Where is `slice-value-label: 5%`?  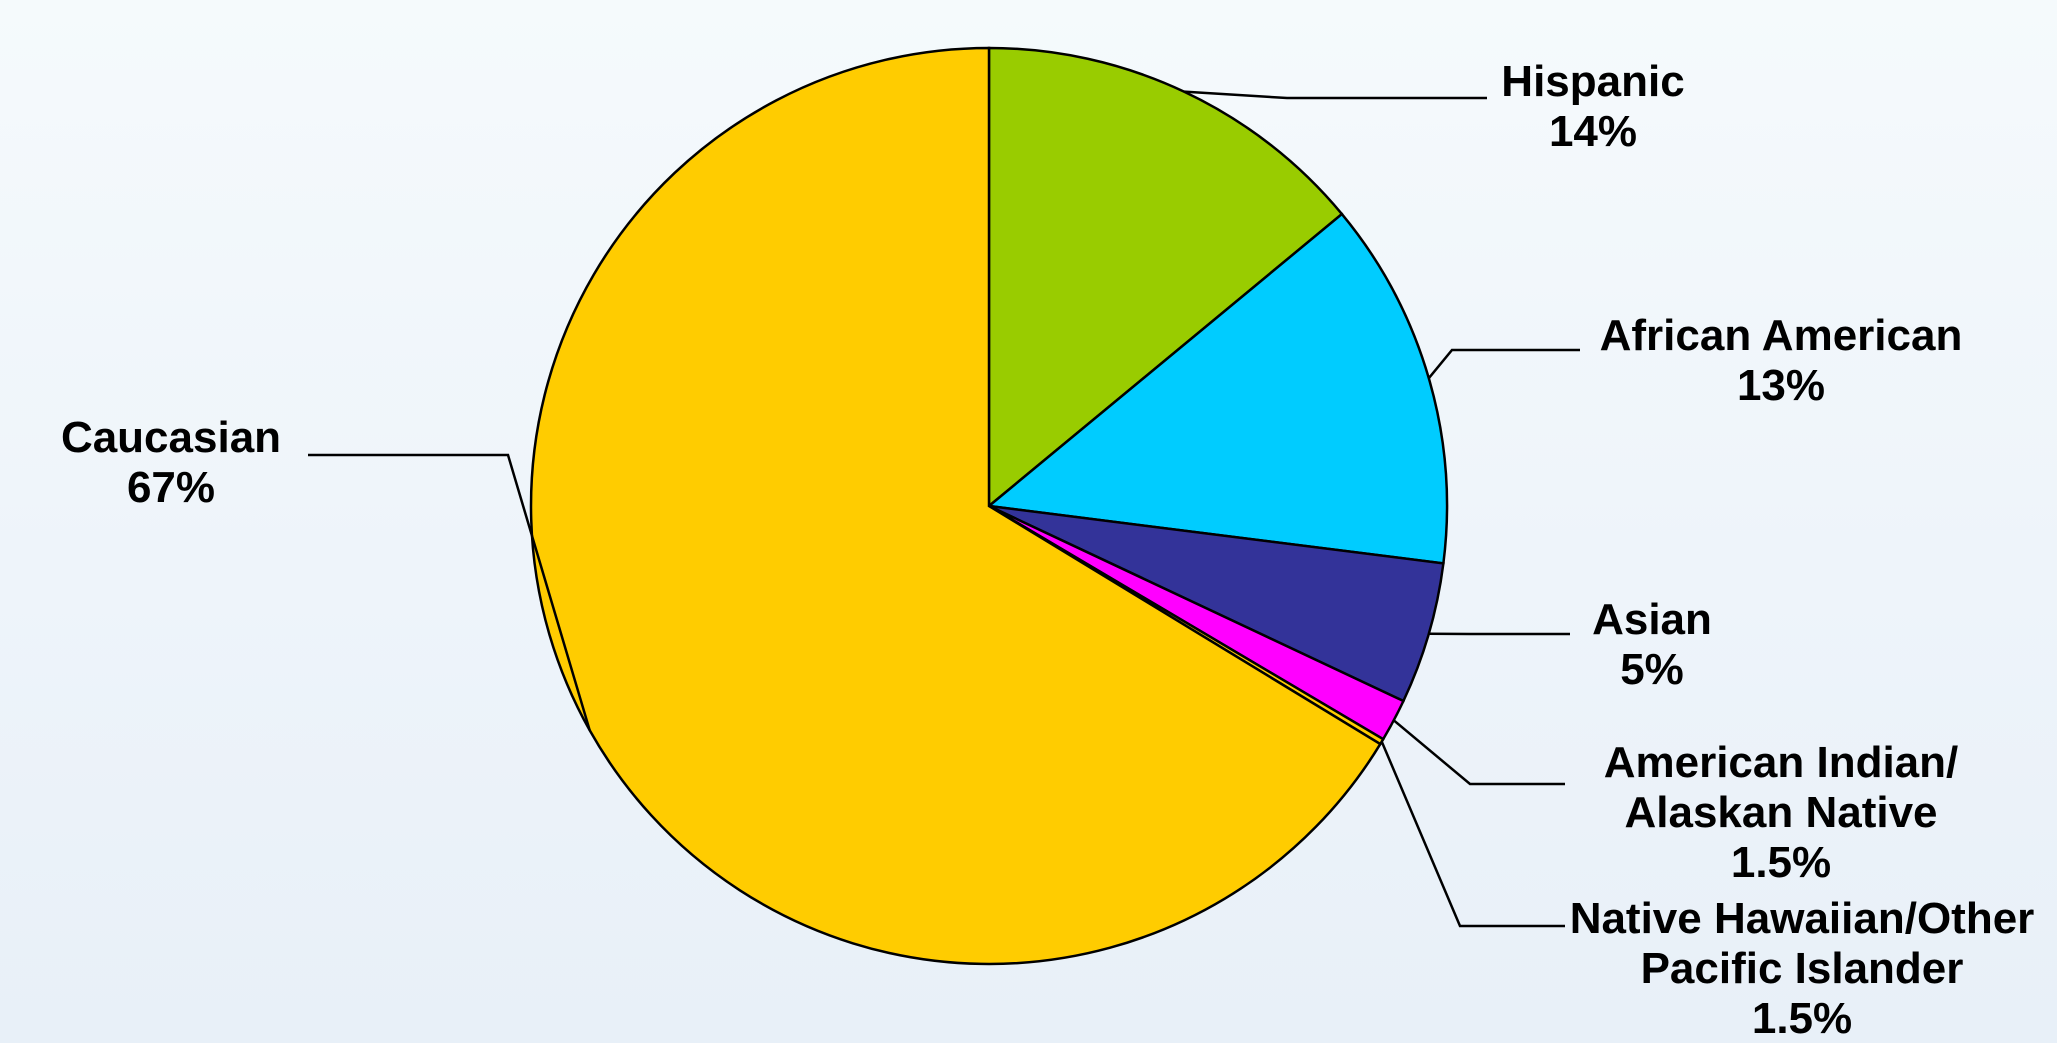 slice-value-label: 5% is located at coordinates (1652, 669).